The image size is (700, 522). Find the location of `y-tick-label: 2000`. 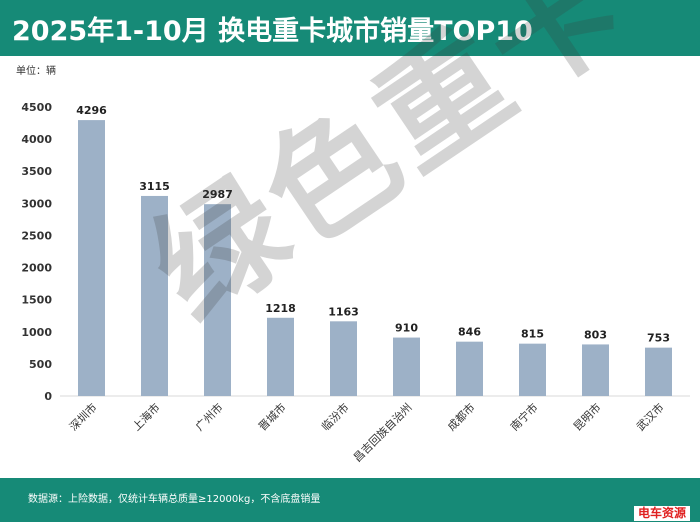

y-tick-label: 2000 is located at coordinates (36, 268).